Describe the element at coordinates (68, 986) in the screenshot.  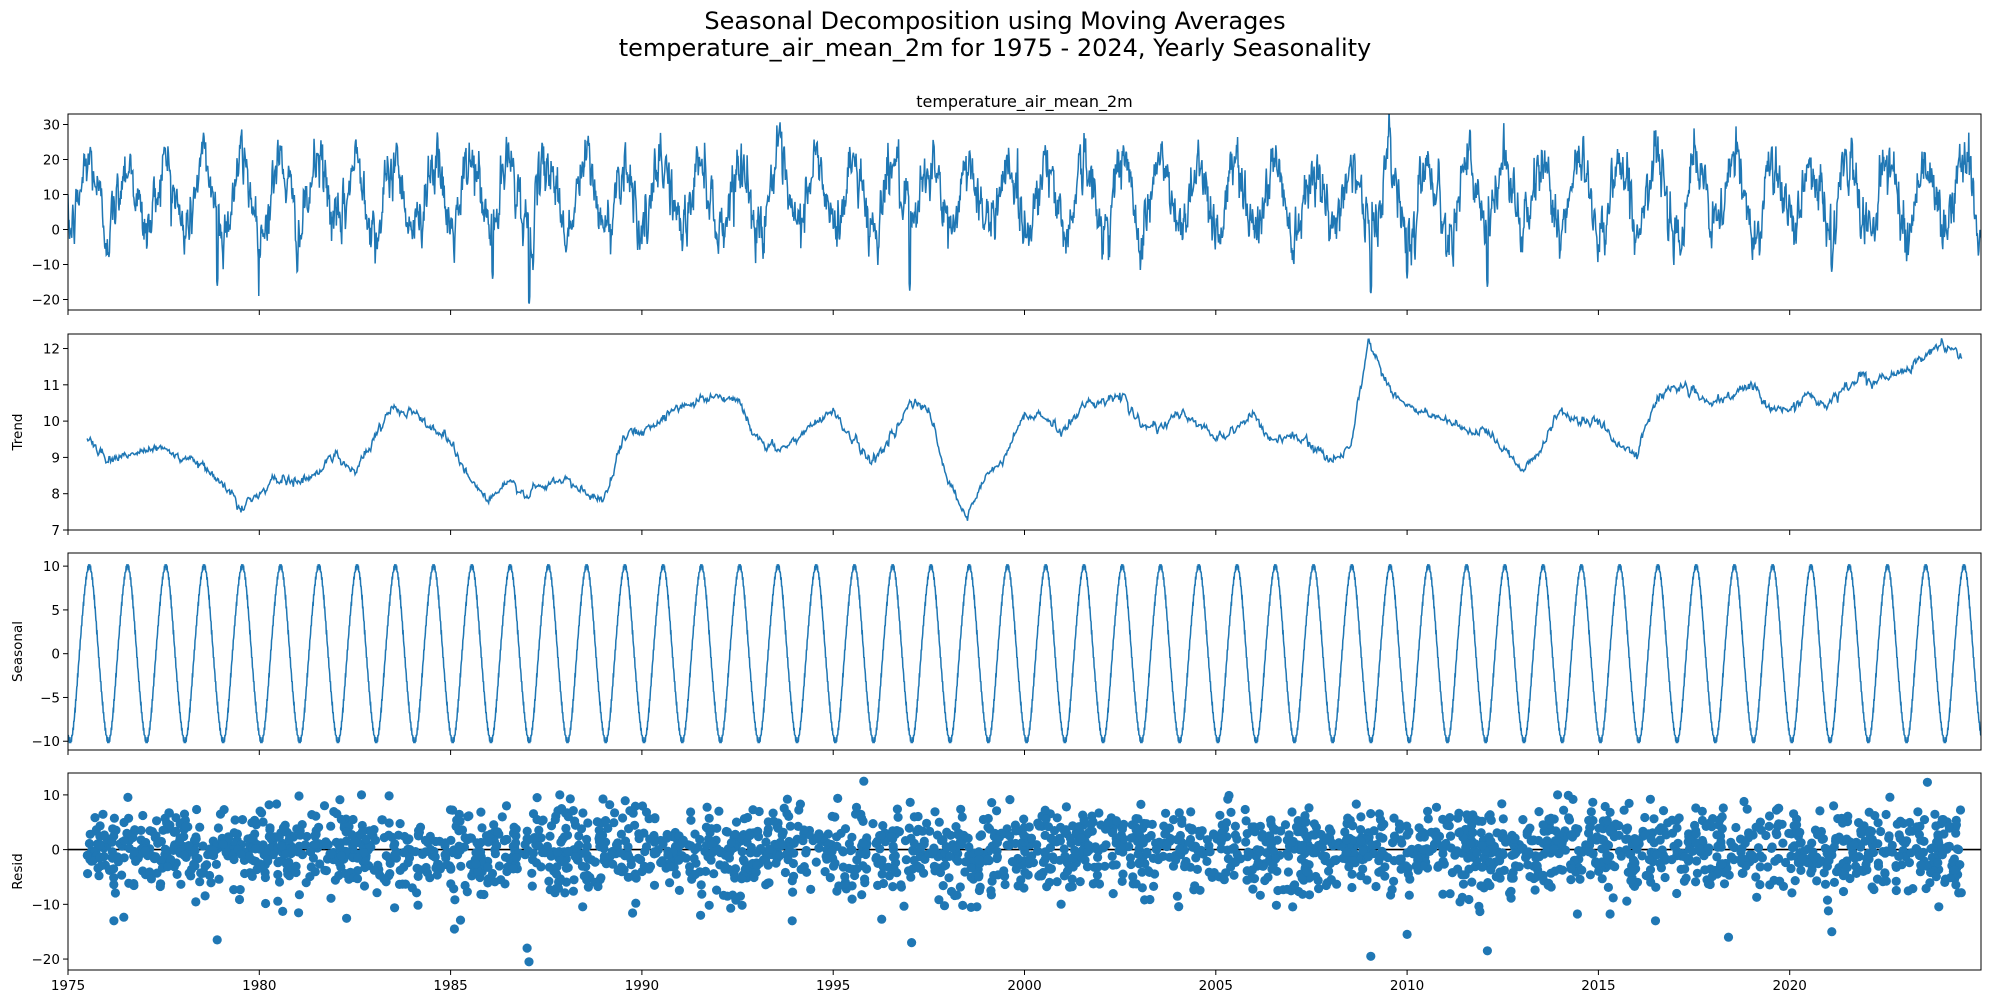
I see `x-tick-label: 1975` at that location.